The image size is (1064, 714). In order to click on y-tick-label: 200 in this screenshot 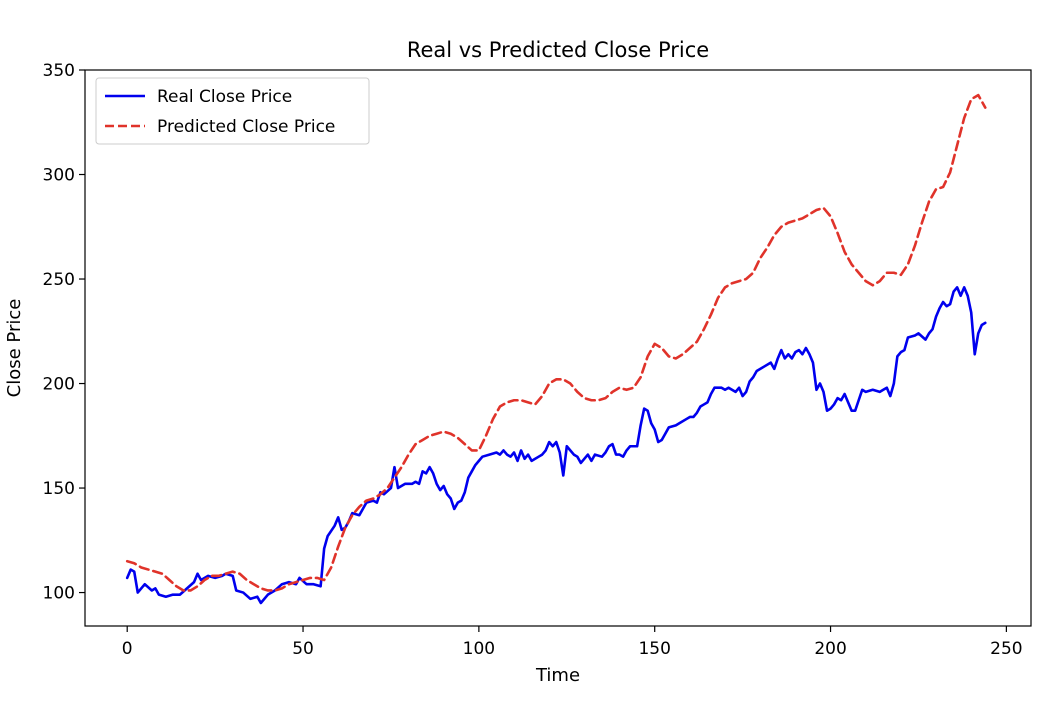, I will do `click(59, 385)`.